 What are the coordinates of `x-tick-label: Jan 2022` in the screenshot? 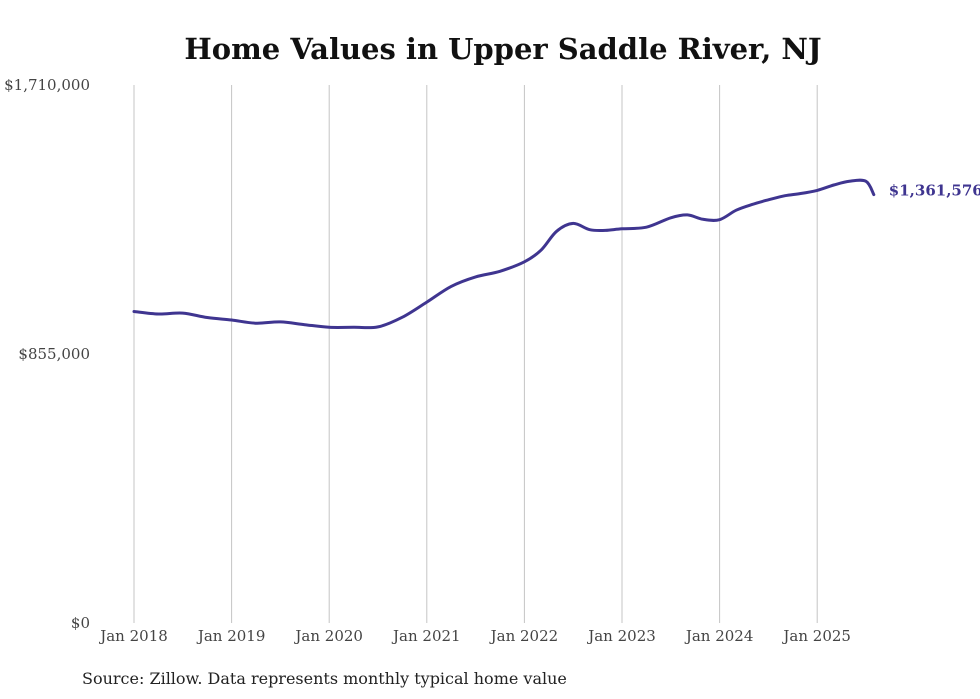 It's located at (524, 636).